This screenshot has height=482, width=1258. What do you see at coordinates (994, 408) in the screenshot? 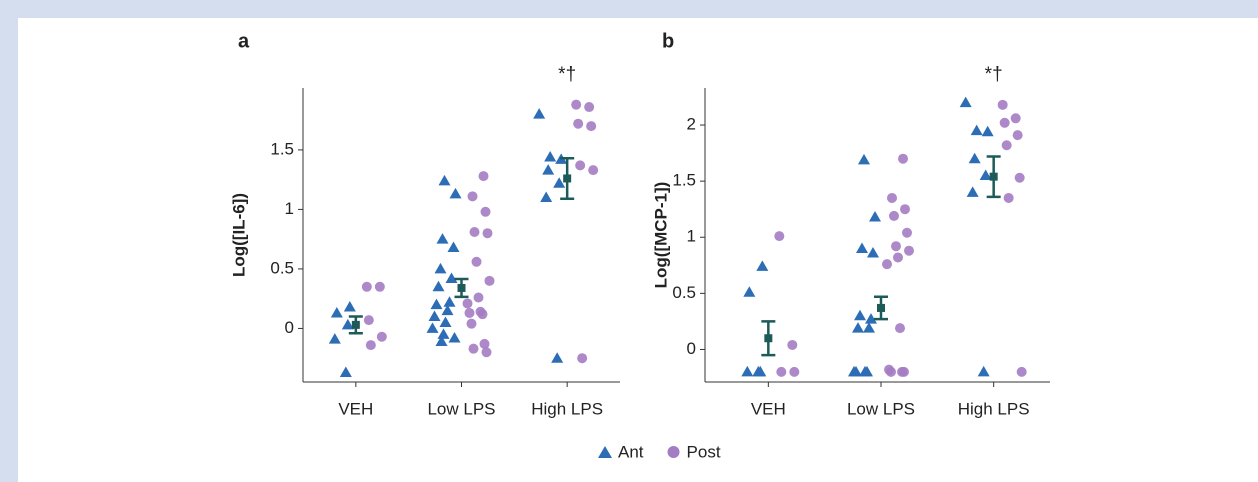
I see `x-tick-label: High LPS` at bounding box center [994, 408].